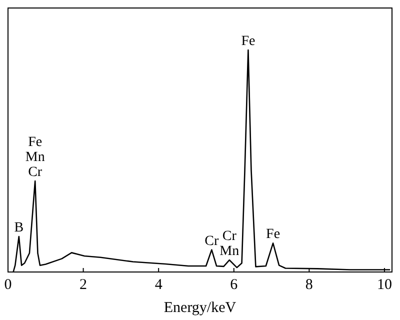 This screenshot has width=400, height=320. What do you see at coordinates (19, 228) in the screenshot?
I see `annotation: B` at bounding box center [19, 228].